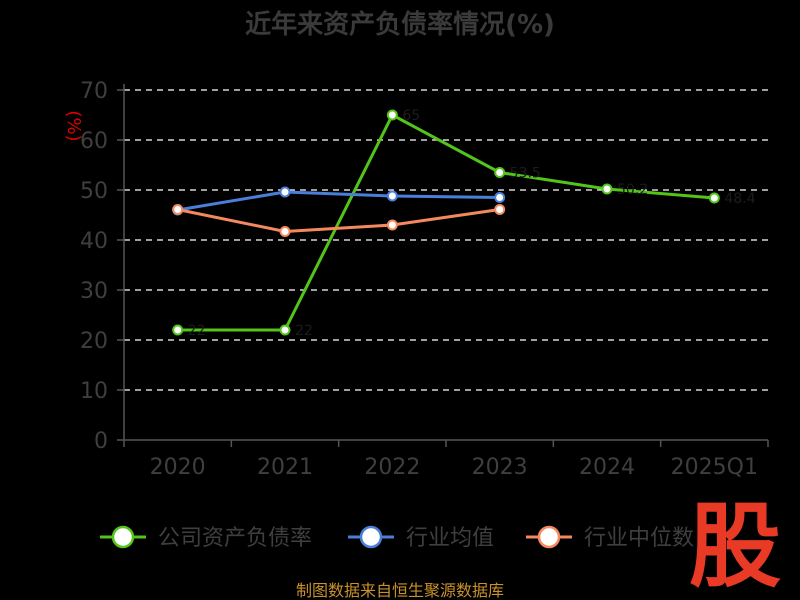  I want to click on y-tick-label: 60, so click(94, 141).